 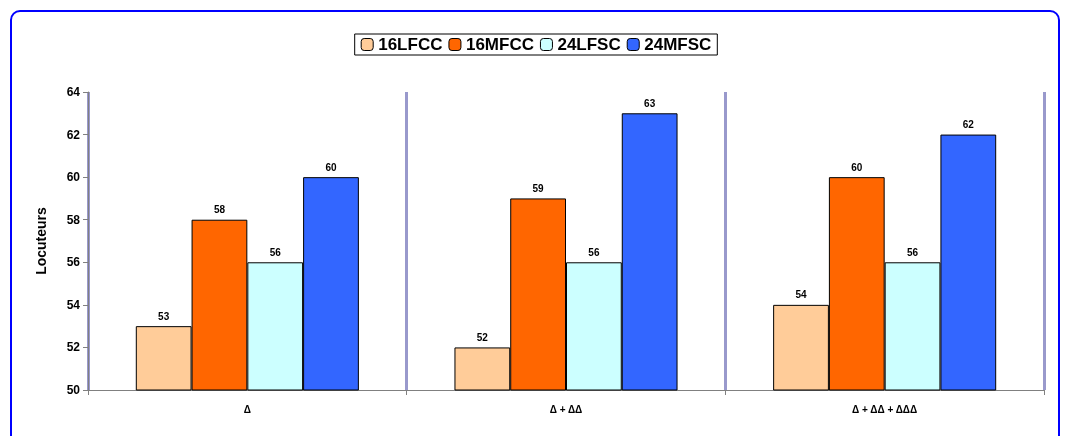 I want to click on y-tick-label: 50, so click(x=73, y=390).